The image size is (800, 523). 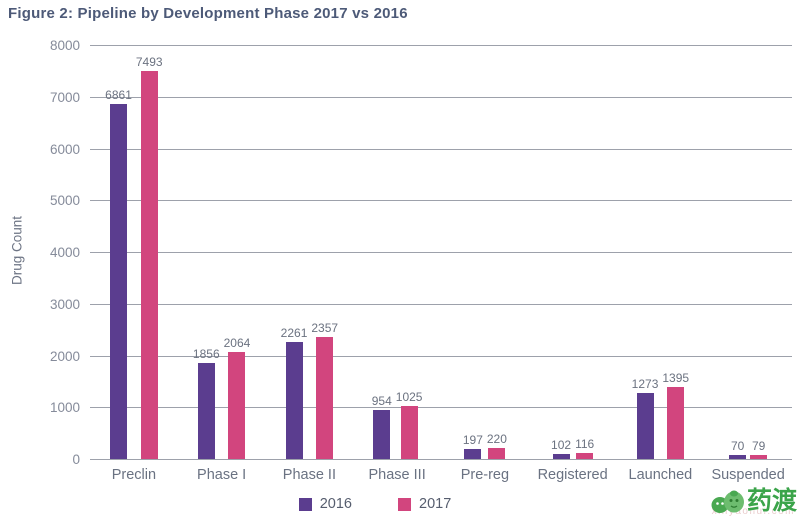 What do you see at coordinates (661, 264) in the screenshot?
I see `bar-group-launched: 1273 1395 Launched` at bounding box center [661, 264].